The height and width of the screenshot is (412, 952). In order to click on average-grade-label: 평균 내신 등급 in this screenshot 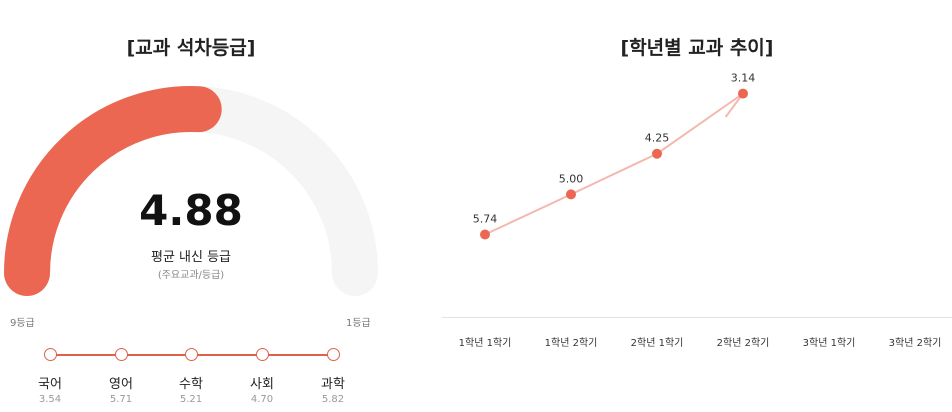, I will do `click(191, 257)`.